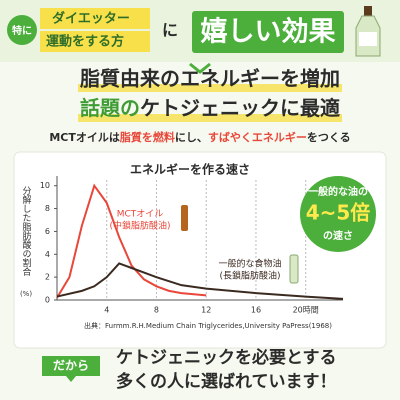 The width and height of the screenshot is (400, 400). What do you see at coordinates (257, 137) in the screenshot?
I see `subline-part: すばやくエネルギー` at bounding box center [257, 137].